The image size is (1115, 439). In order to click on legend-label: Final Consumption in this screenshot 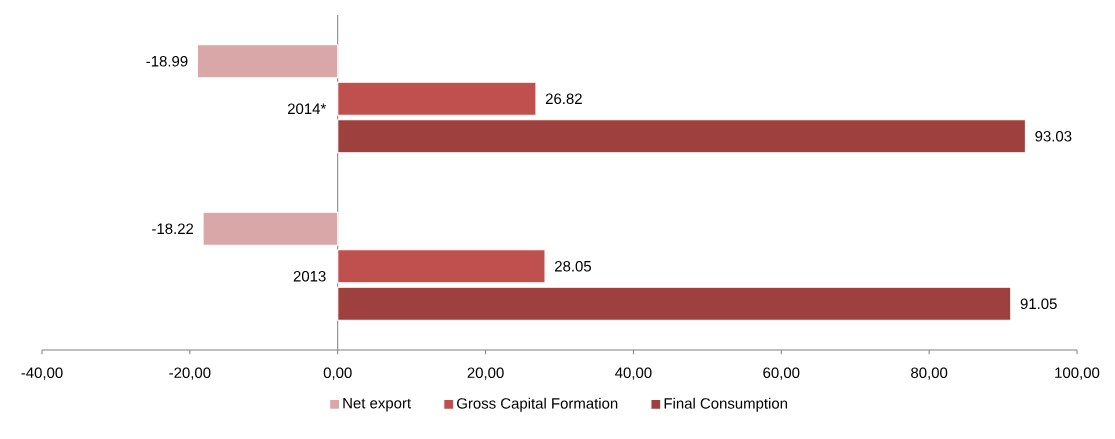, I will do `click(726, 404)`.